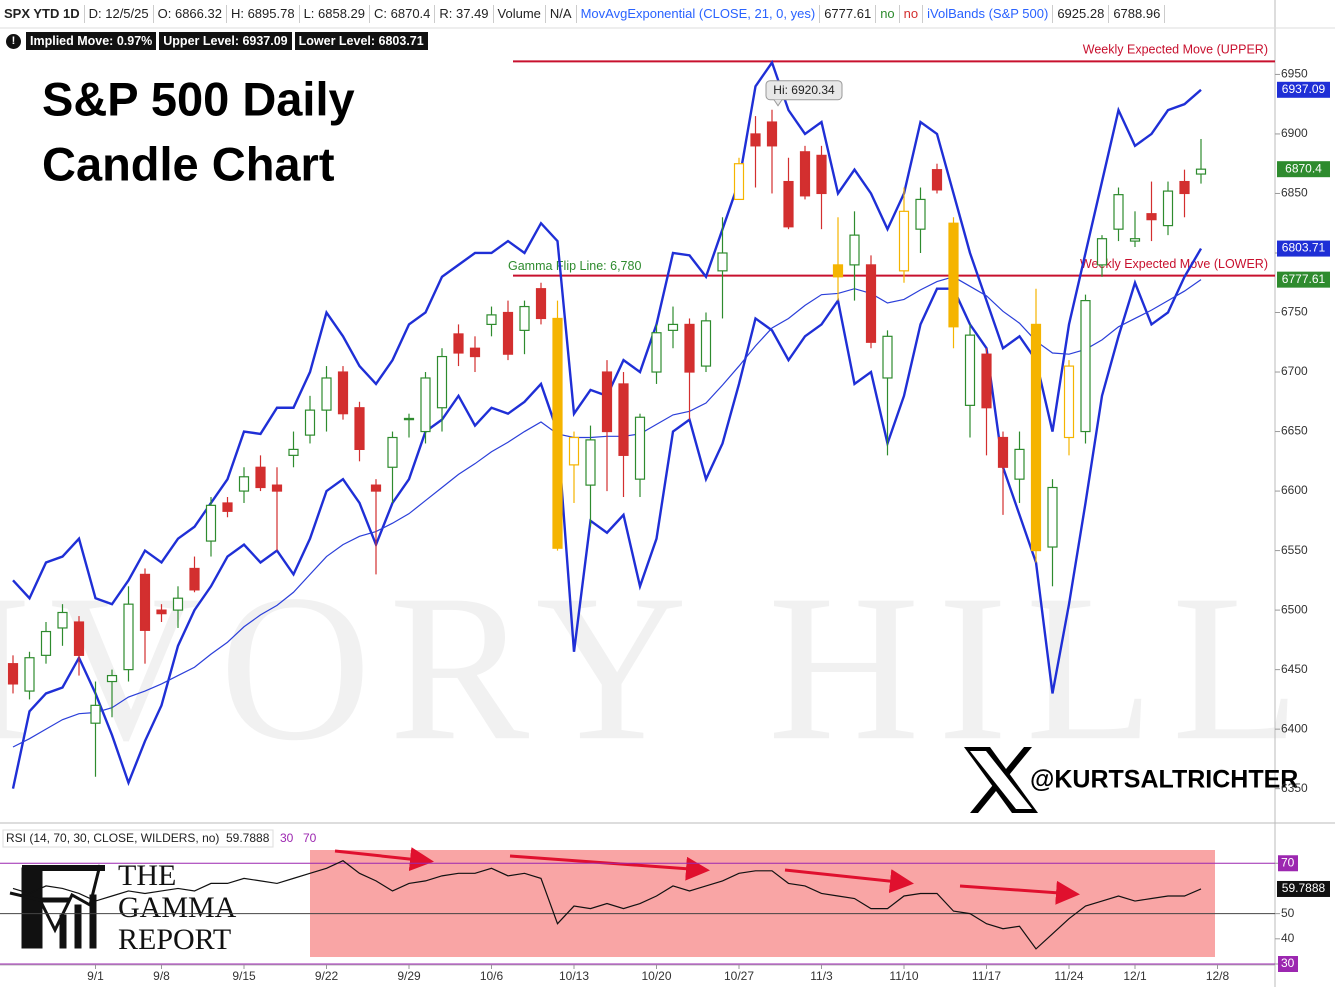 This screenshot has width=1335, height=987. Describe the element at coordinates (177, 907) in the screenshot. I see `logo-text: GAMMA` at that location.